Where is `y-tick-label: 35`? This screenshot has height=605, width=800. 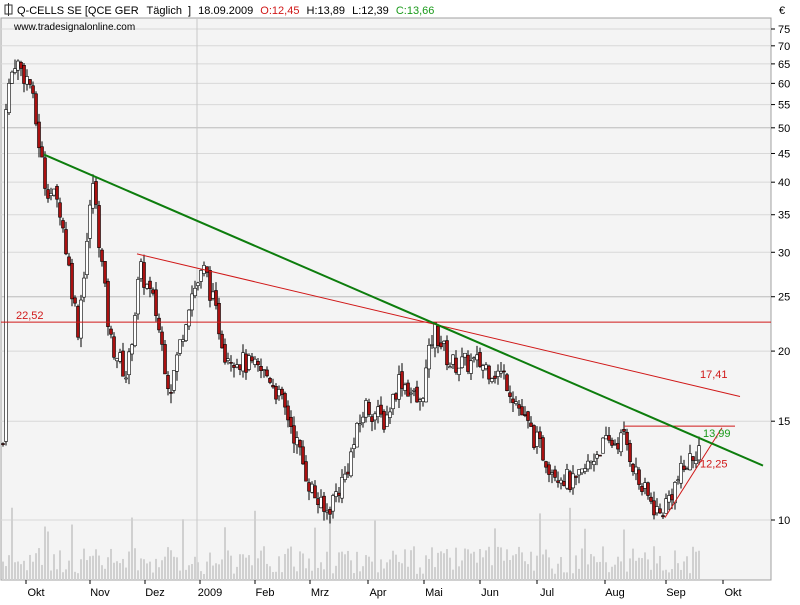
y-tick-label: 35 is located at coordinates (784, 216).